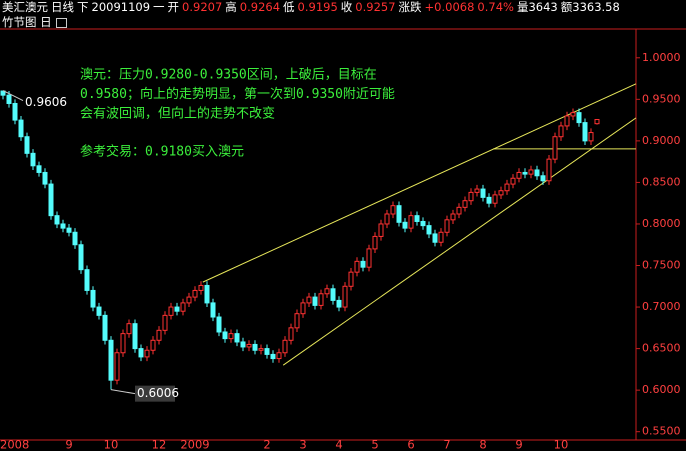 Image resolution: width=686 pixels, height=451 pixels. What do you see at coordinates (155, 393) in the screenshot?
I see `label-bg` at bounding box center [155, 393].